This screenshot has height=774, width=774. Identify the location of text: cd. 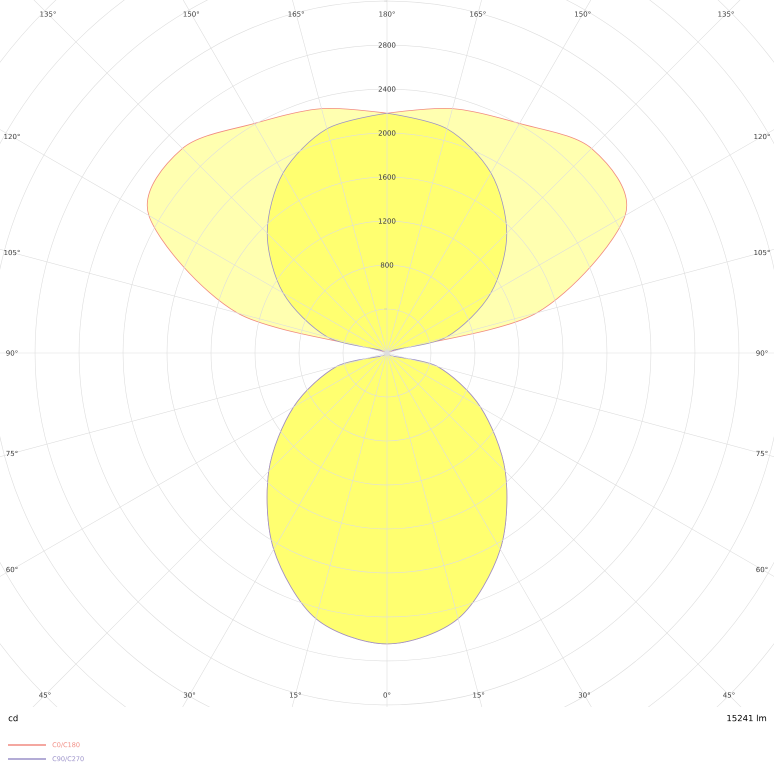
(13, 718).